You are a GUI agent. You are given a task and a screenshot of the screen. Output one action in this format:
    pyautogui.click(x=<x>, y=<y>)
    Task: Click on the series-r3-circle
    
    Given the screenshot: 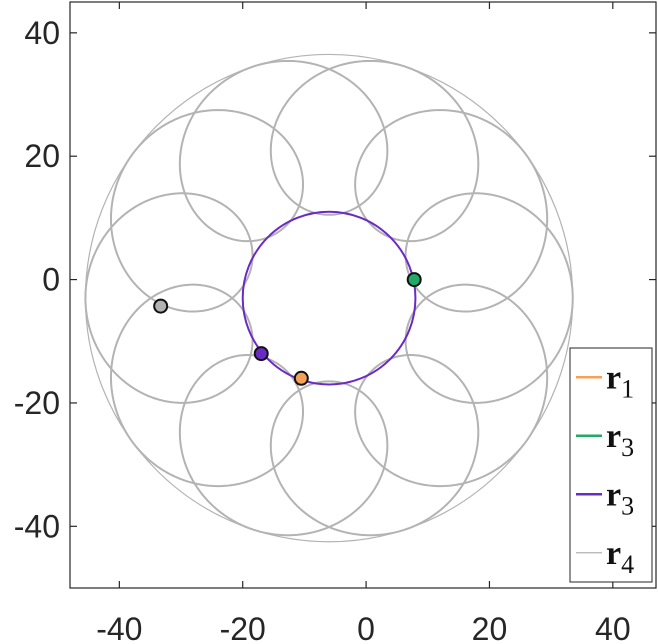 What is the action you would take?
    pyautogui.click(x=329, y=298)
    